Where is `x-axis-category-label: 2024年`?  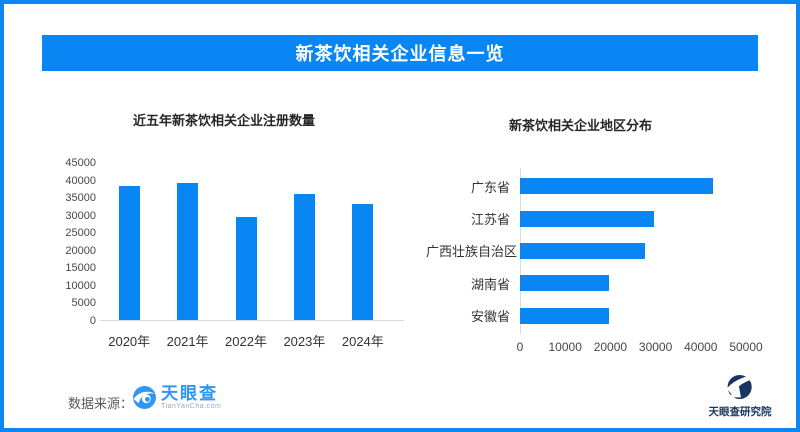 x-axis-category-label: 2024年 is located at coordinates (362, 341).